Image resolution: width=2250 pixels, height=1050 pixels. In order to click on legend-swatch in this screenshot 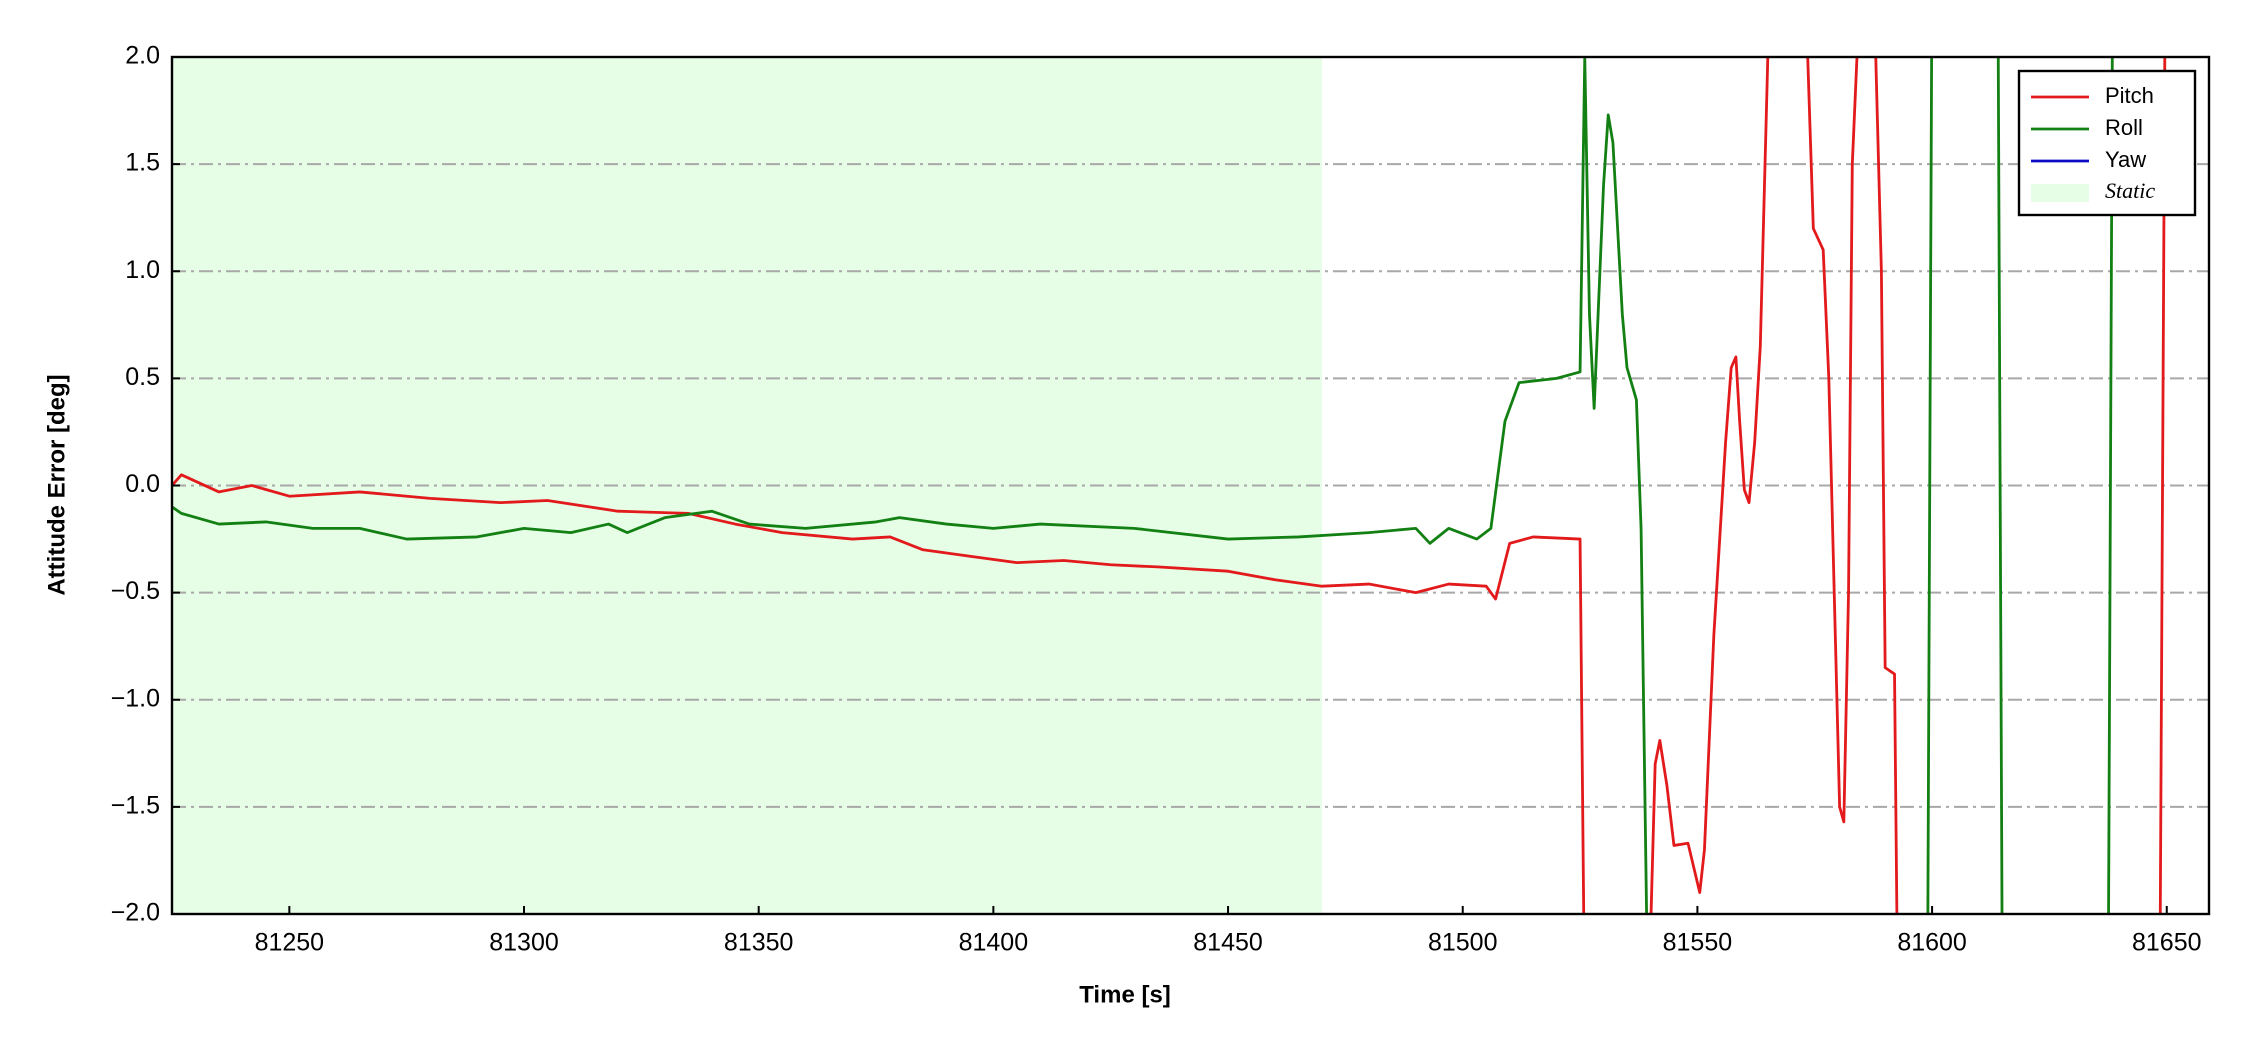, I will do `click(2060, 193)`.